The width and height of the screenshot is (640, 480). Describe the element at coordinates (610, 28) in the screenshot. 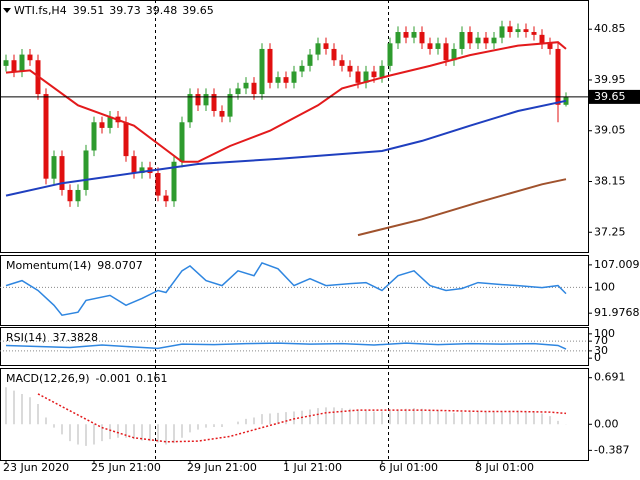

I see `y-tick-label: 40.85` at that location.